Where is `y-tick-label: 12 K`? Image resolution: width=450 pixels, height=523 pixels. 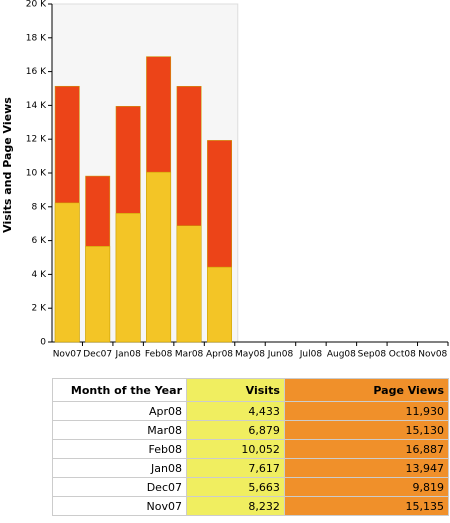 y-tick-label: 12 K is located at coordinates (36, 140).